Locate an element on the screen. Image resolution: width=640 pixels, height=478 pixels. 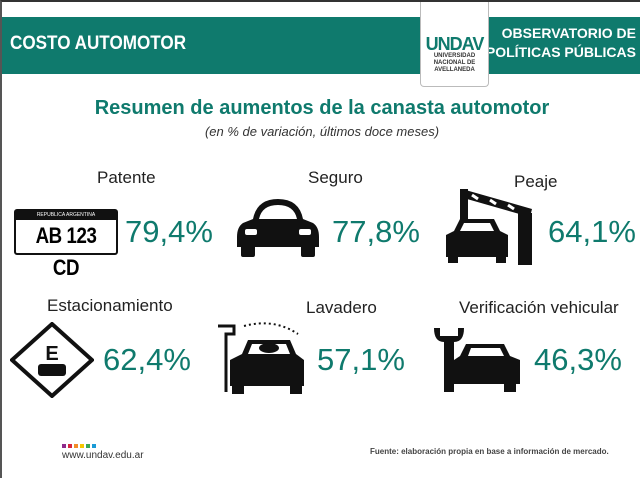
lavadero-value: 57,1% is located at coordinates (361, 359).